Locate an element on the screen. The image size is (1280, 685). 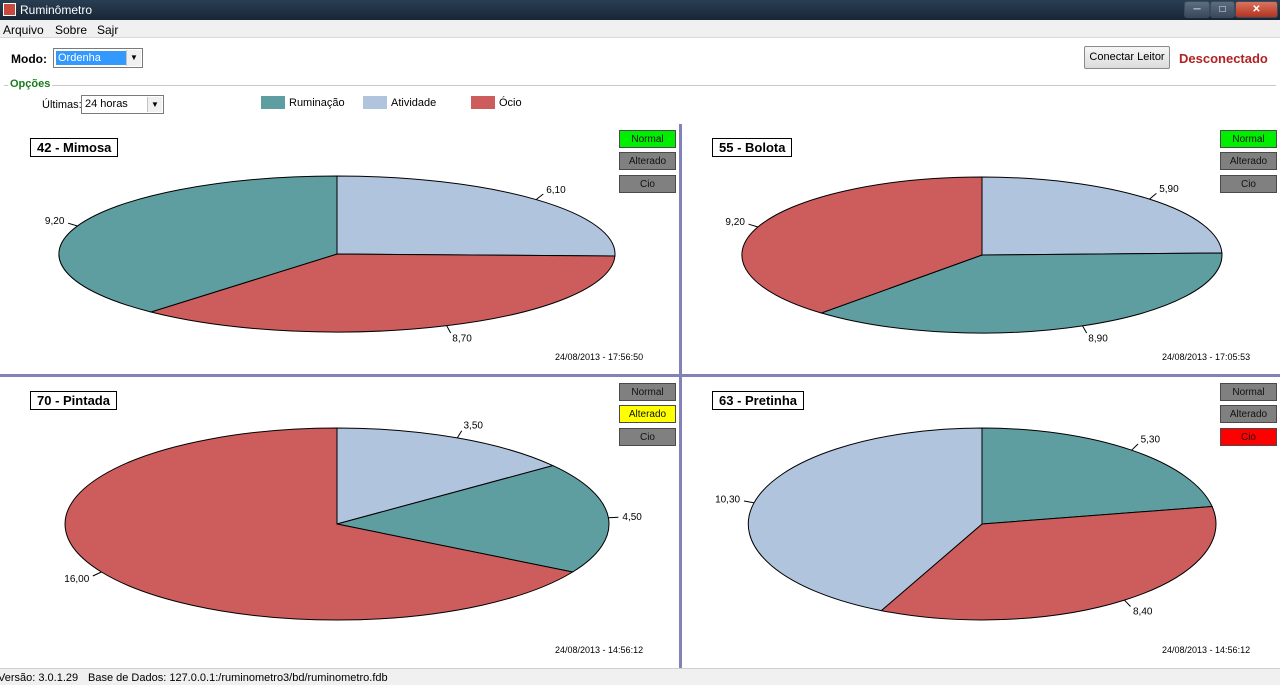
options-legend: Opções is located at coordinates (30, 84).